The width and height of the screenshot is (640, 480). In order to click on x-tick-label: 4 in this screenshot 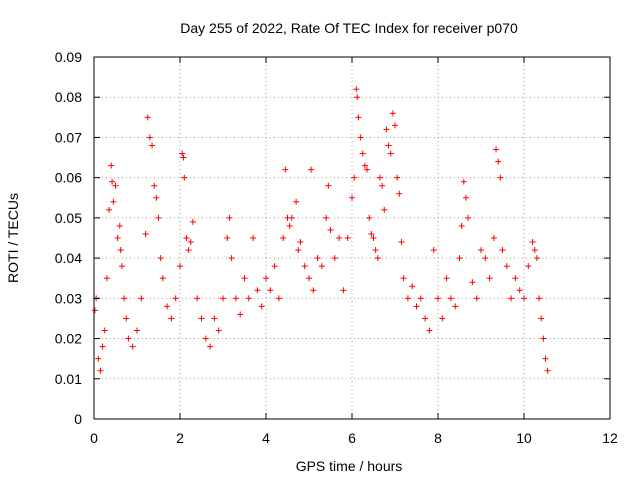, I will do `click(266, 438)`.